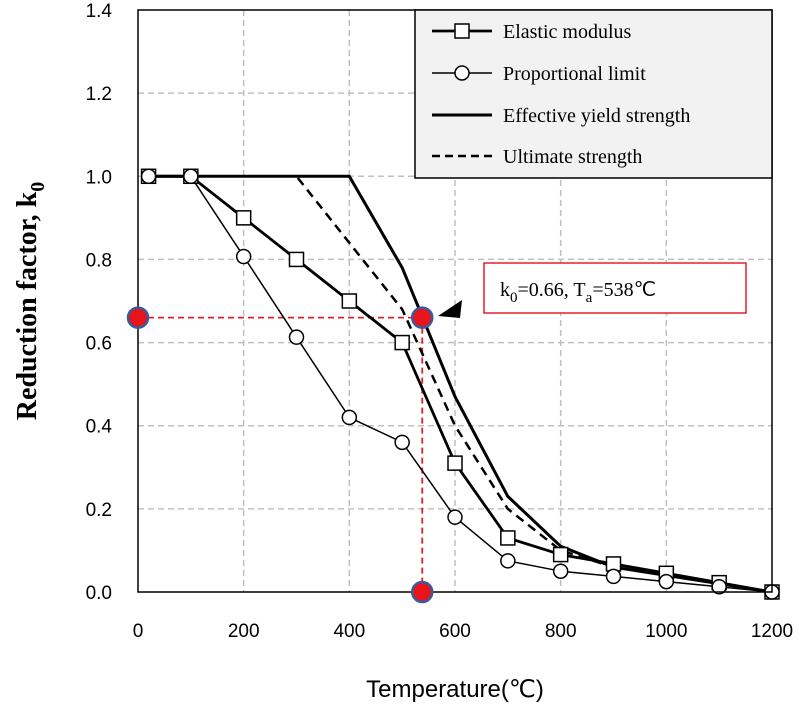 The width and height of the screenshot is (800, 707). Describe the element at coordinates (455, 631) in the screenshot. I see `x-tick-label: 600` at that location.